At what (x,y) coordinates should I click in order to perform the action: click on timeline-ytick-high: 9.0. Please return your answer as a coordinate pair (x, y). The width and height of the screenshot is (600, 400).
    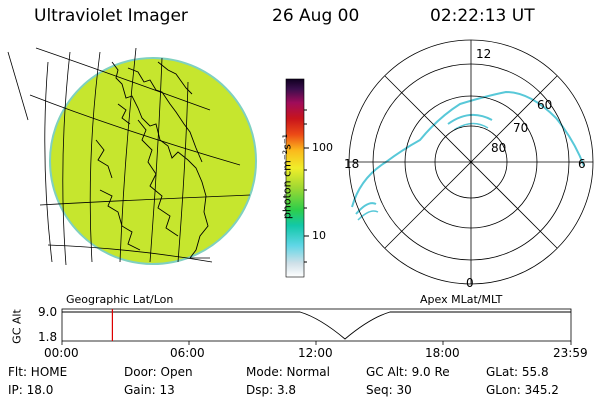
    Looking at the image, I should click on (48, 312).